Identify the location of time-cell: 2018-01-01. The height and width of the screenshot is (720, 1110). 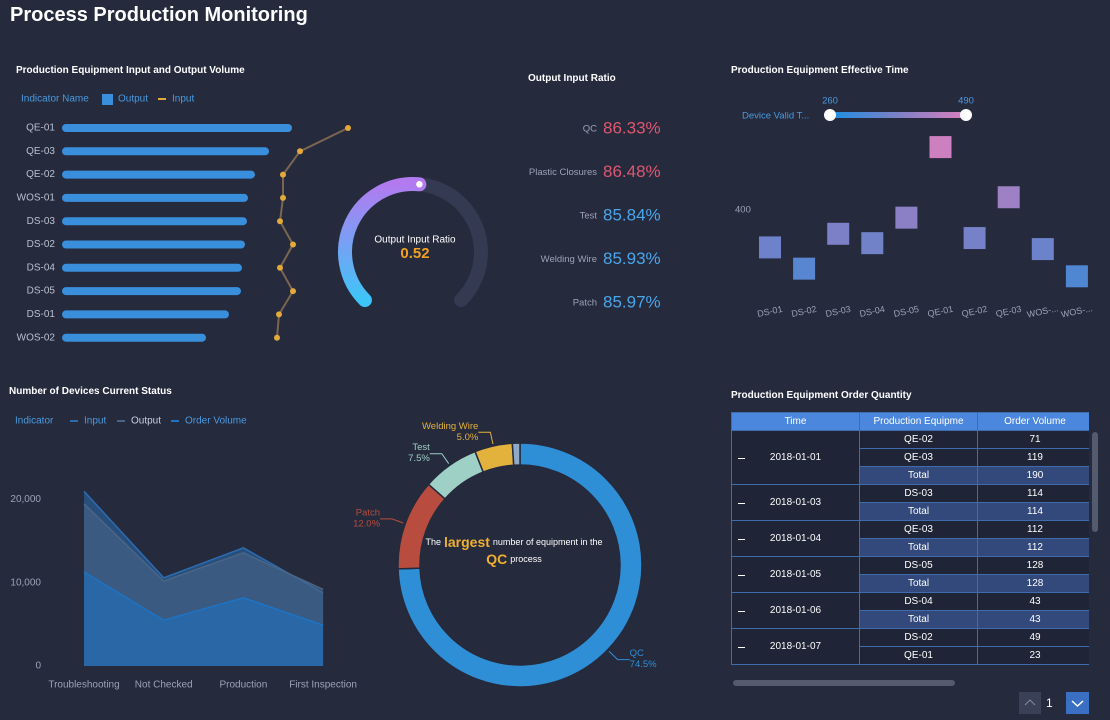
(795, 457).